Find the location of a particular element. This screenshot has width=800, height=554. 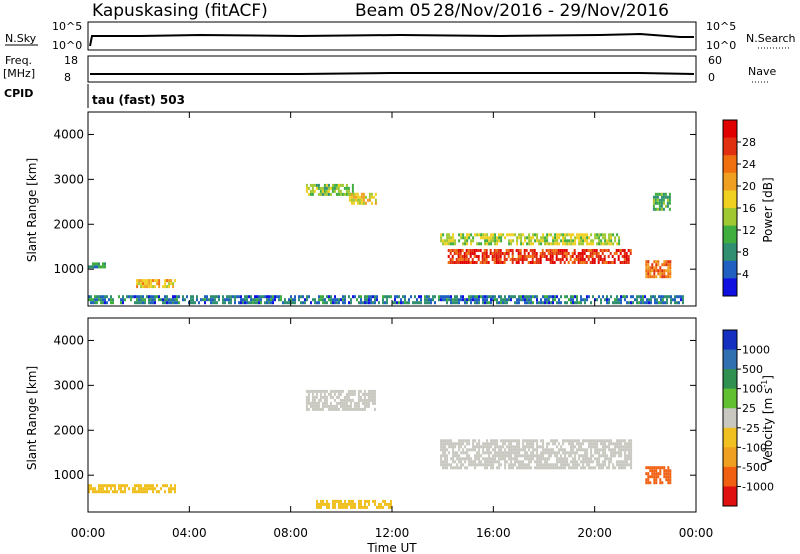

freq-trace is located at coordinates (392, 73).